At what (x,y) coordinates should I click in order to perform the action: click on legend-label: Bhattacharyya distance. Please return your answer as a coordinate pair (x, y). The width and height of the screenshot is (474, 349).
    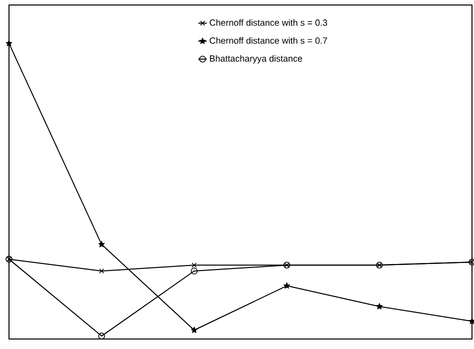
    Looking at the image, I should click on (256, 59).